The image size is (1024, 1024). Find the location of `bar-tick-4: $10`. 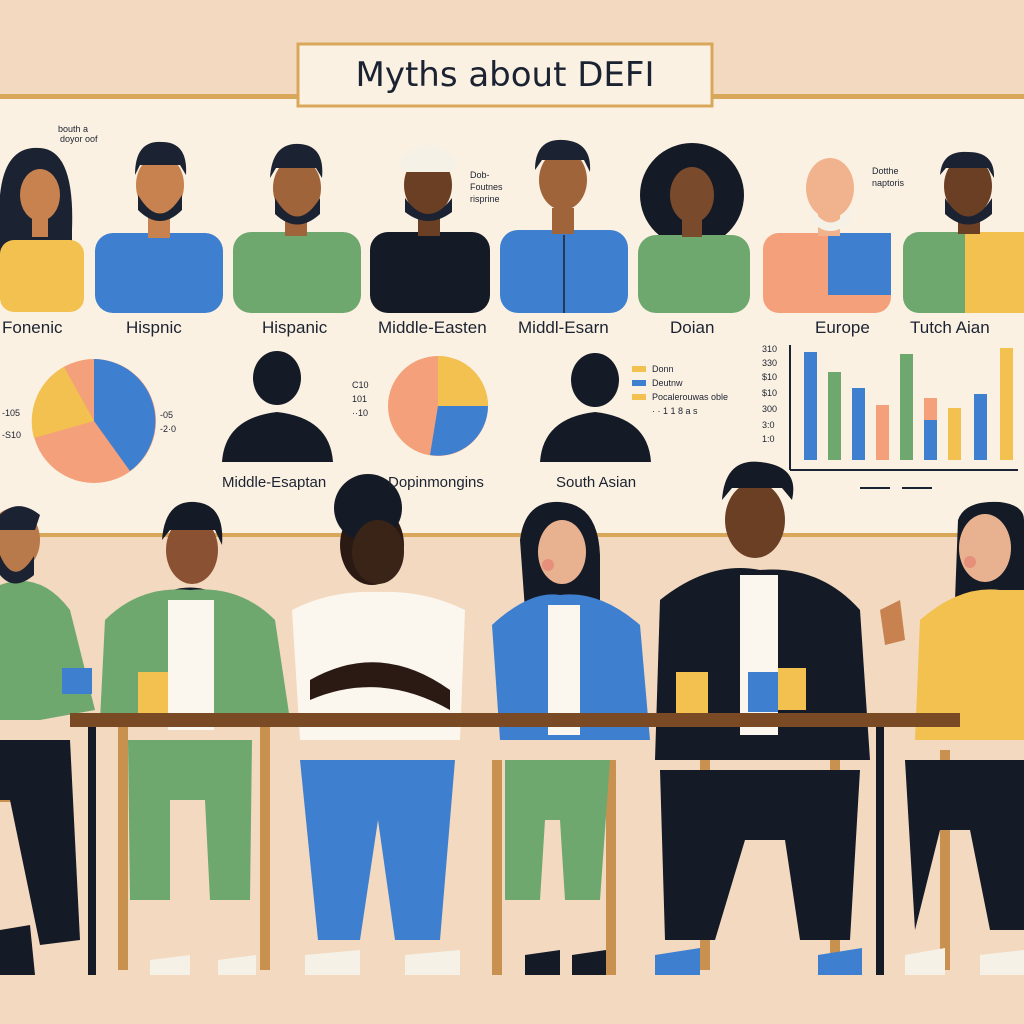

bar-tick-4: $10 is located at coordinates (770, 393).